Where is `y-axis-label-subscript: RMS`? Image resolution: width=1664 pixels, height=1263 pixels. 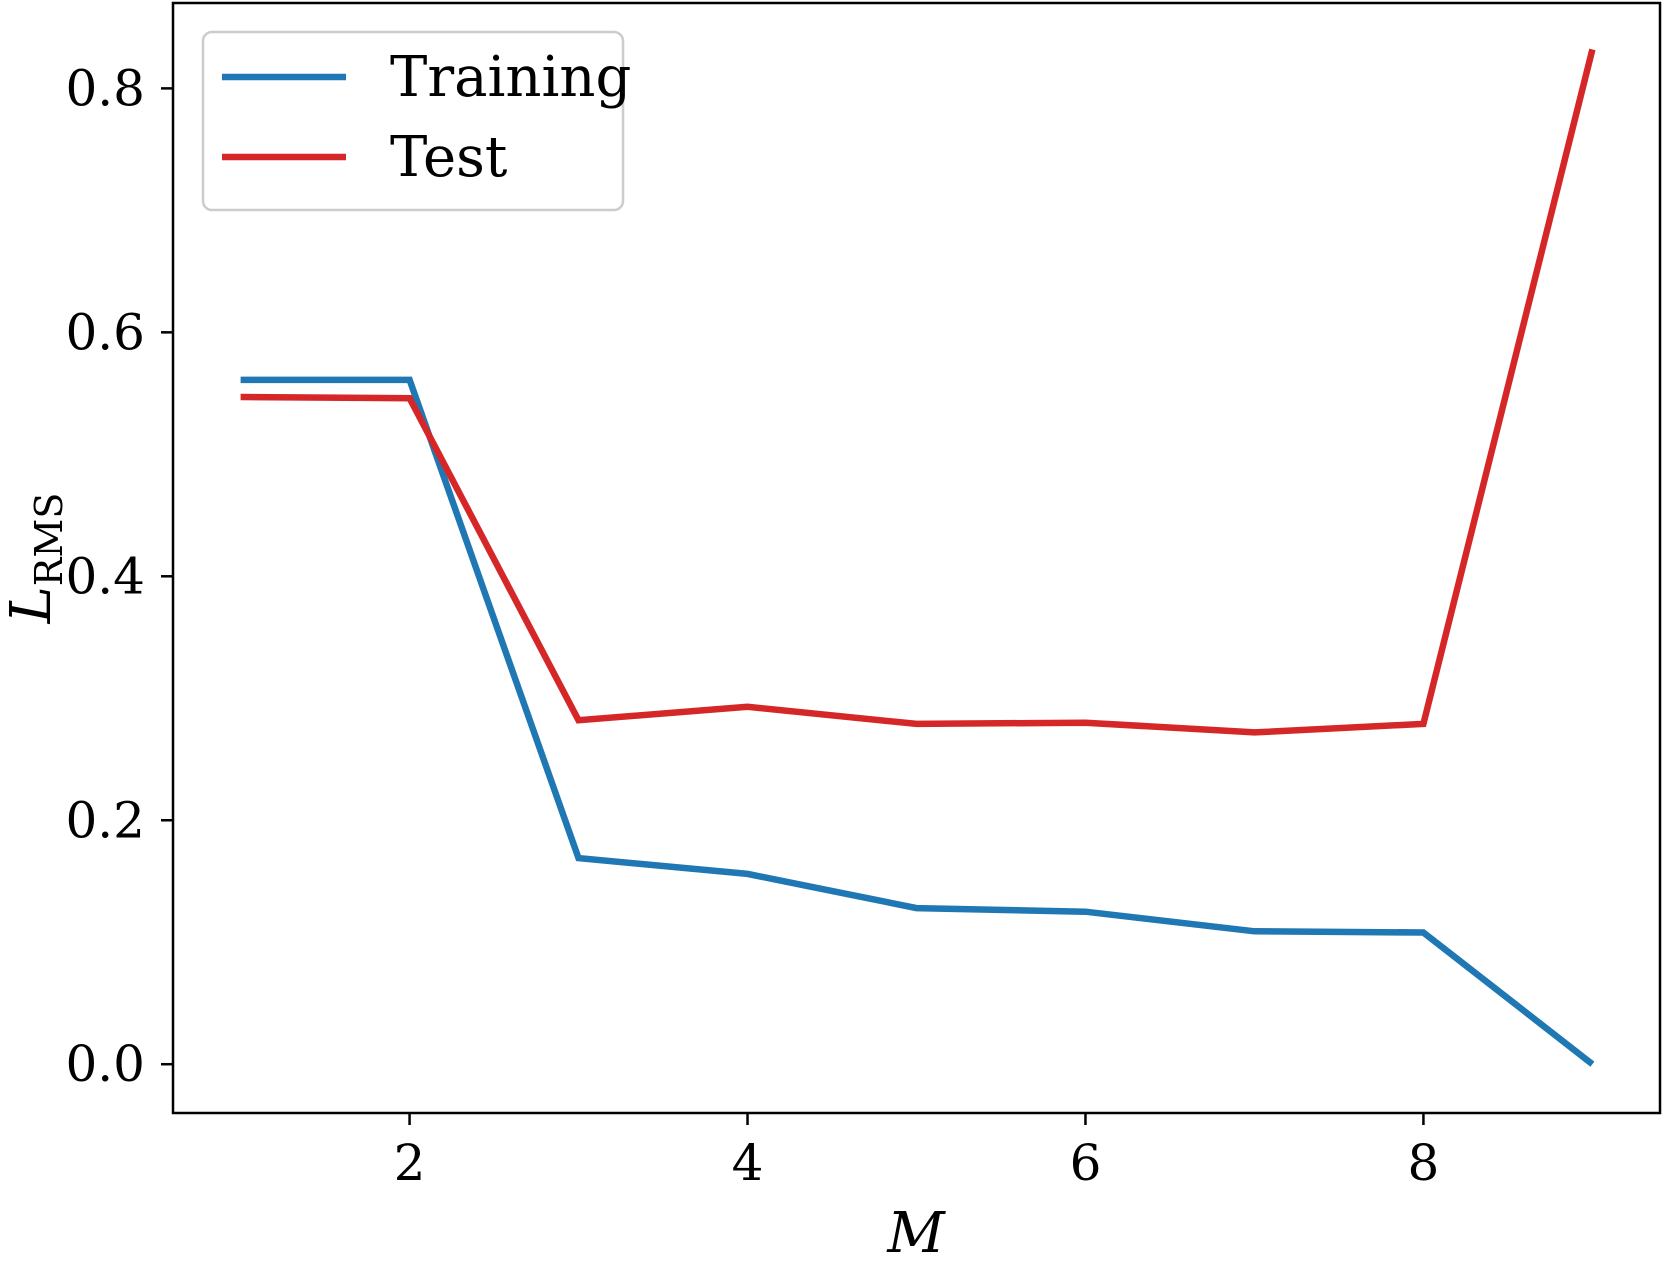 y-axis-label-subscript: RMS is located at coordinates (49, 540).